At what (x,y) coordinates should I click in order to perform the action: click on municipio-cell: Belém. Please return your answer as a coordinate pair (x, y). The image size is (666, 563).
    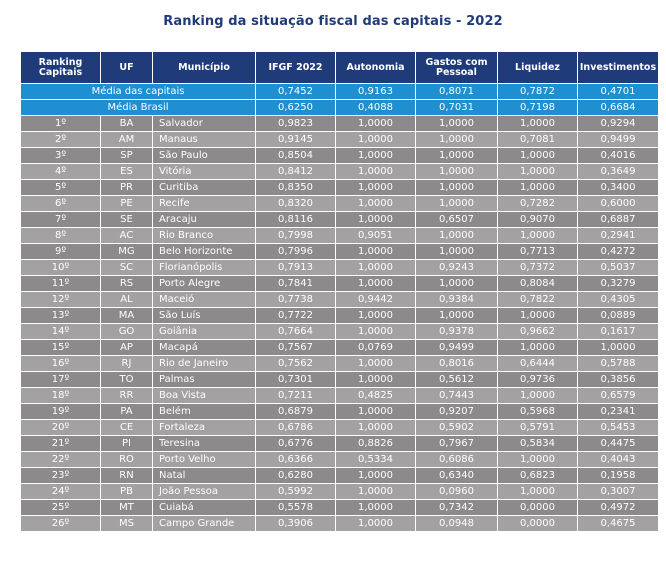
    Looking at the image, I should click on (204, 411).